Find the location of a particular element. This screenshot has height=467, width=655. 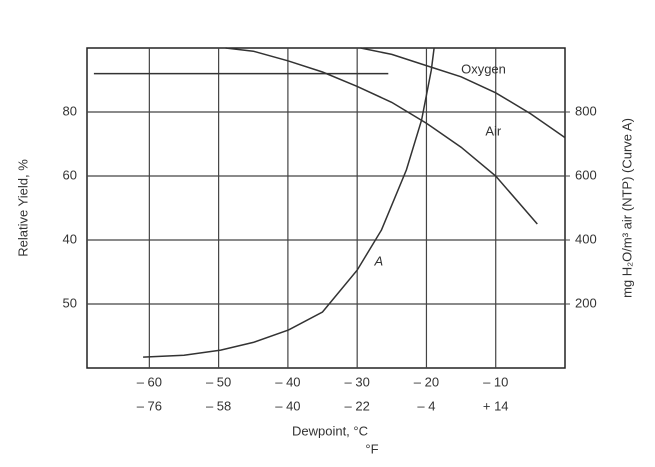

x-tick-label: – 60 is located at coordinates (149, 381).